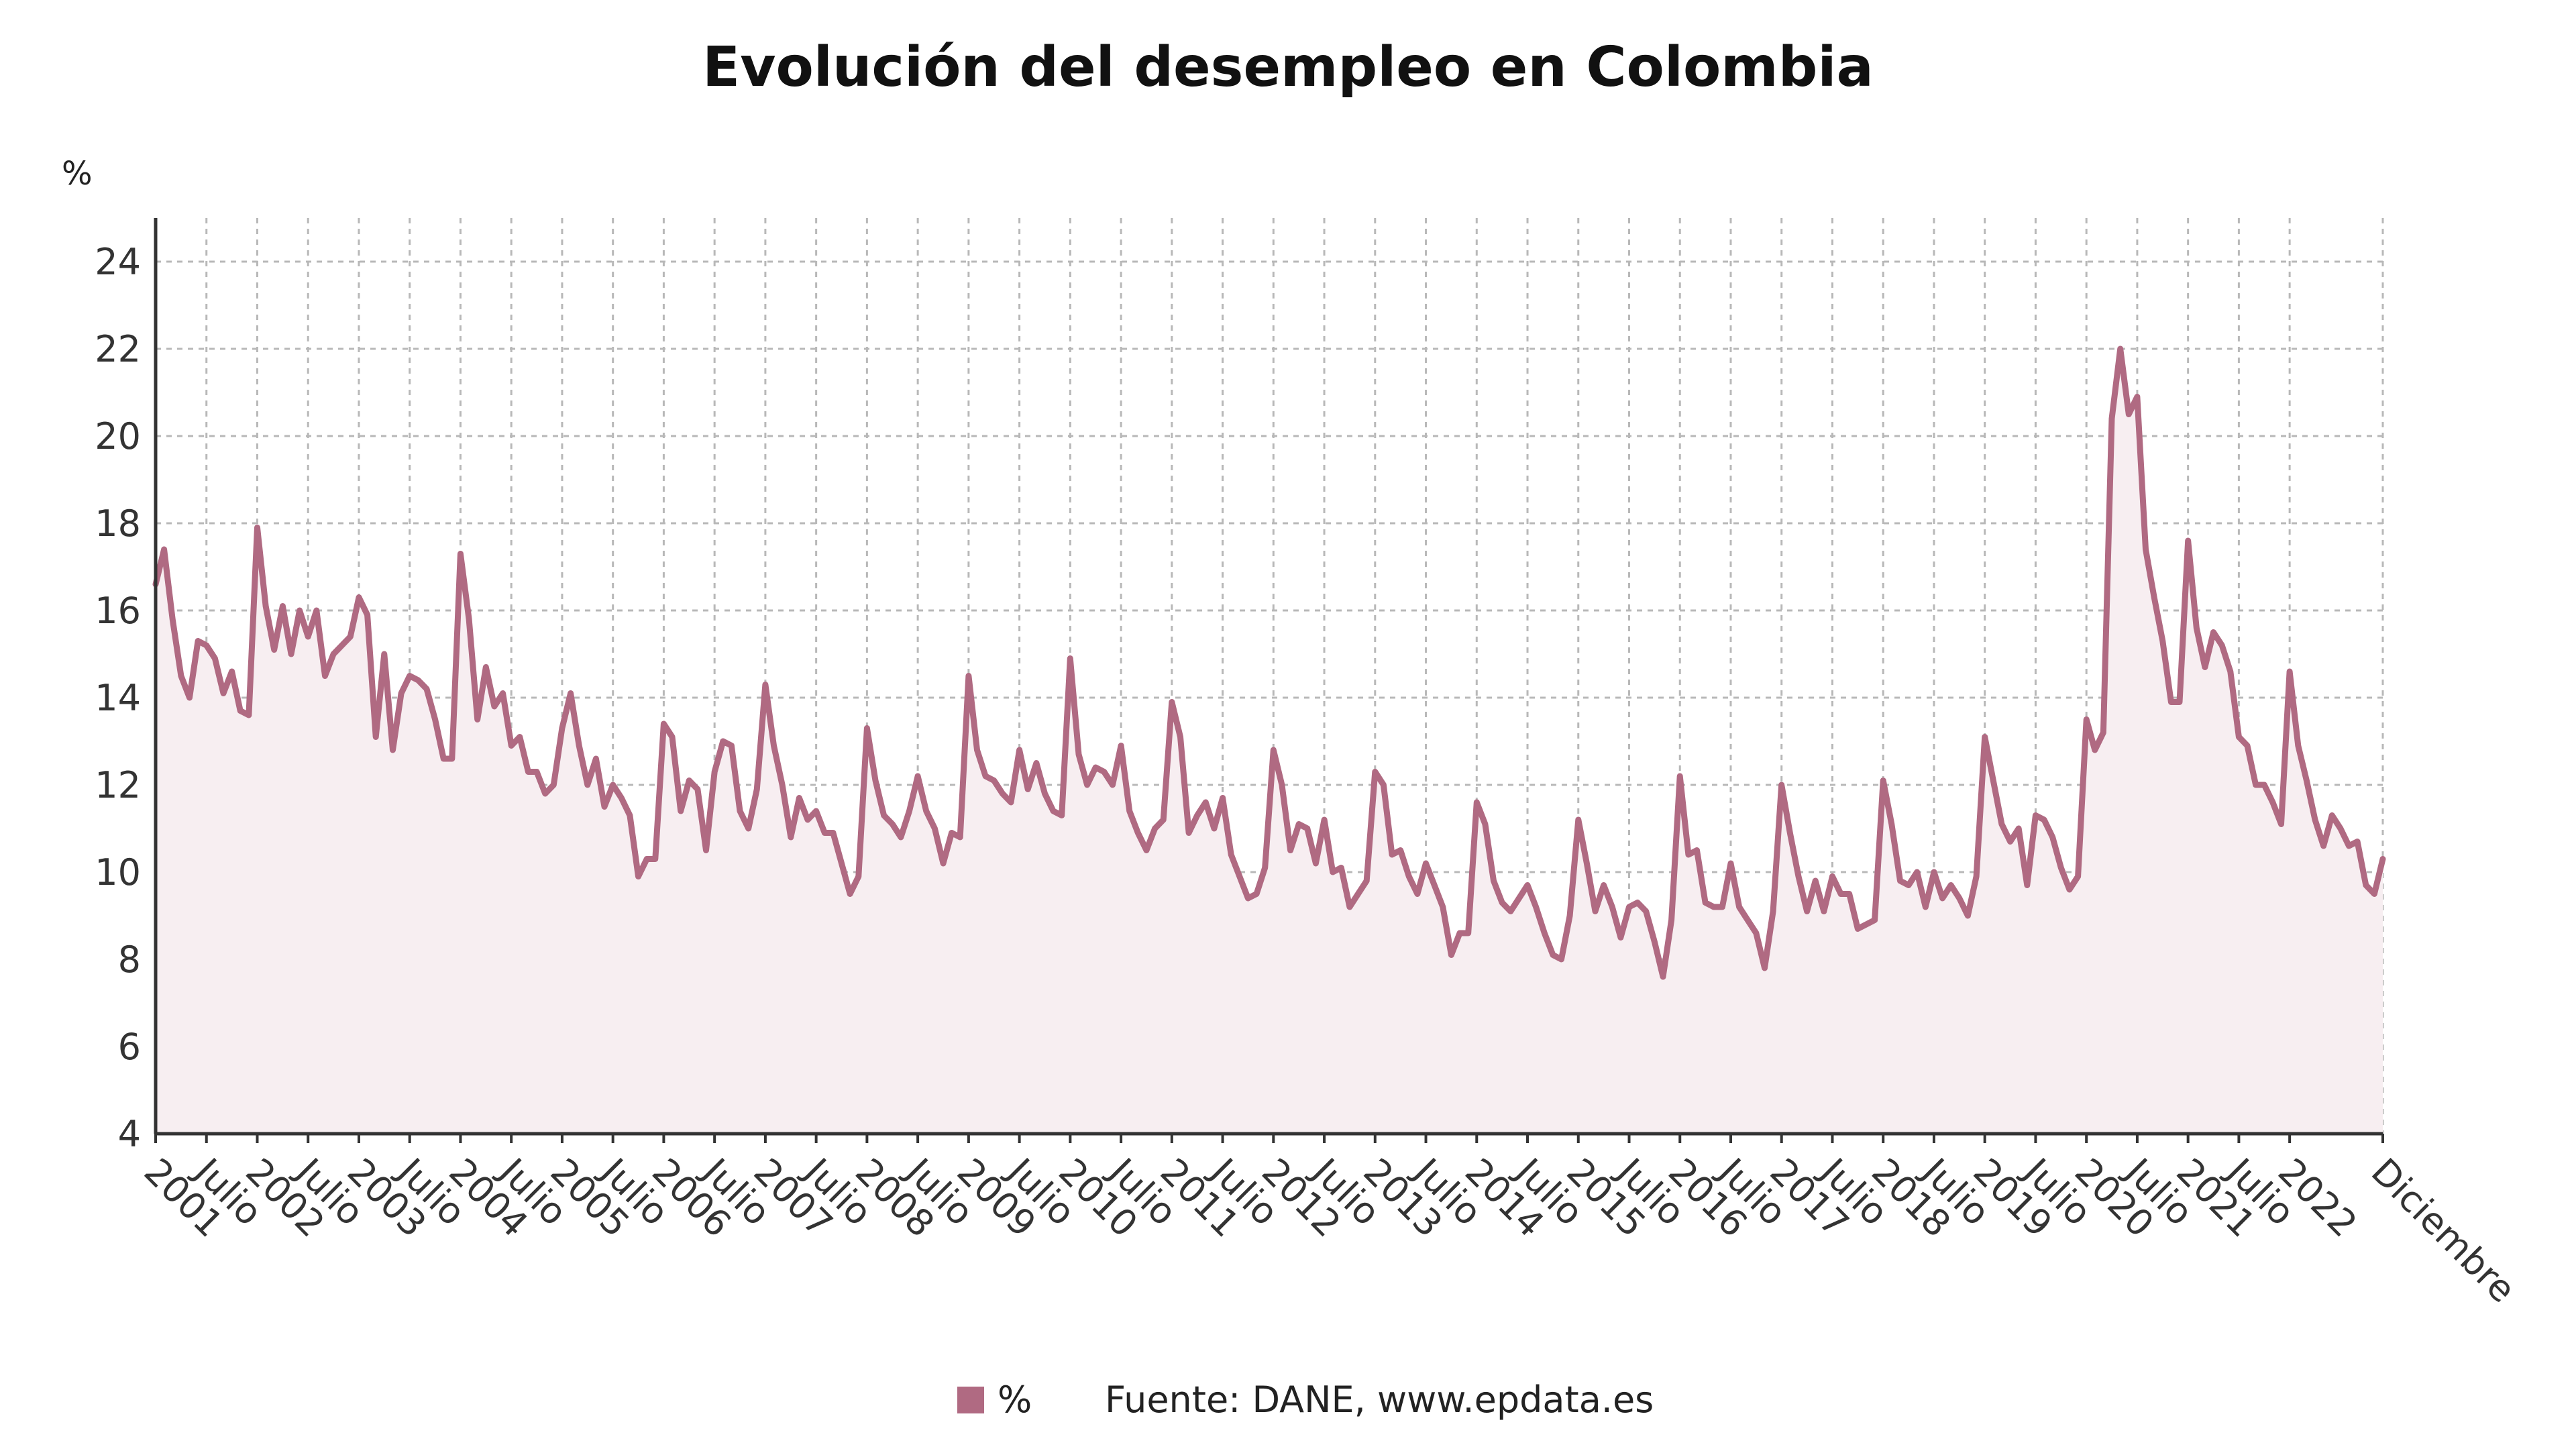 This screenshot has height=1449, width=2576. I want to click on y-tick-label: 22, so click(118, 349).